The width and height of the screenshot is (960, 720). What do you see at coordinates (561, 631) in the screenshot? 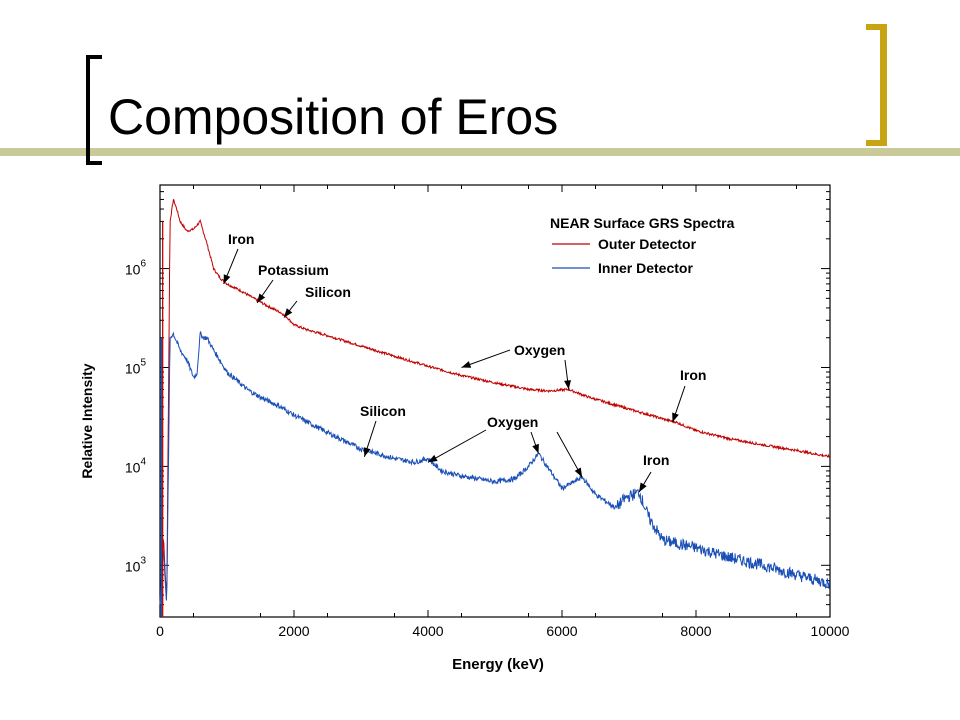
I see `x-tick-label: 6000` at bounding box center [561, 631].